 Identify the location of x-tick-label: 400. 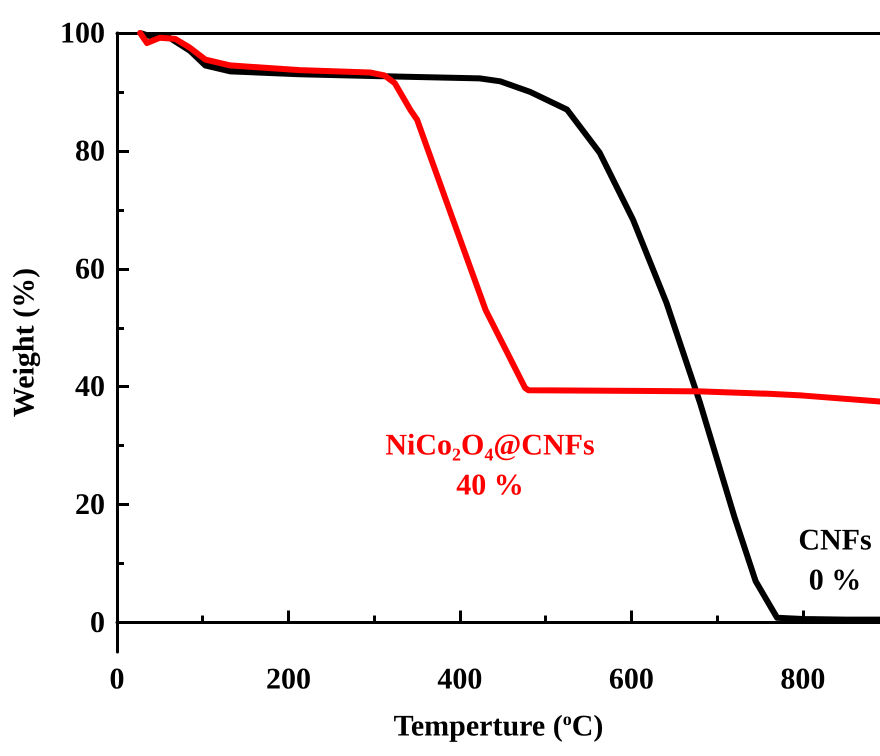
(459, 679).